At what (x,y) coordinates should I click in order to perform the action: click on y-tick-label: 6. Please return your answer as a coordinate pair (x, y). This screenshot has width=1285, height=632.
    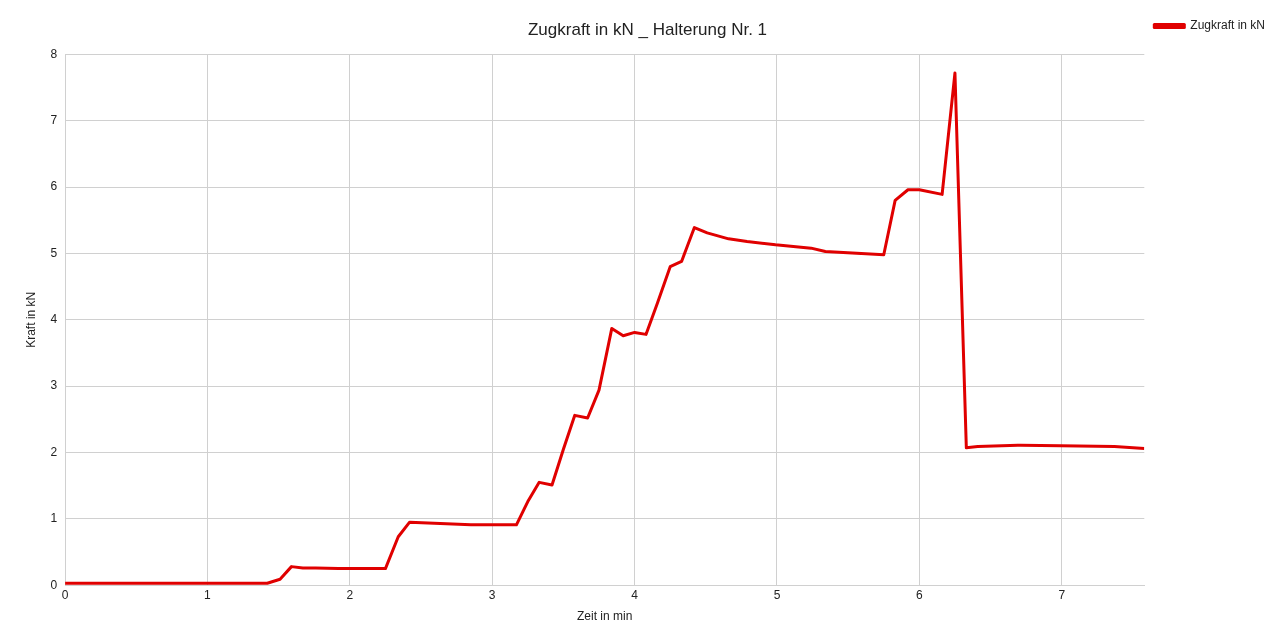
    Looking at the image, I should click on (54, 186).